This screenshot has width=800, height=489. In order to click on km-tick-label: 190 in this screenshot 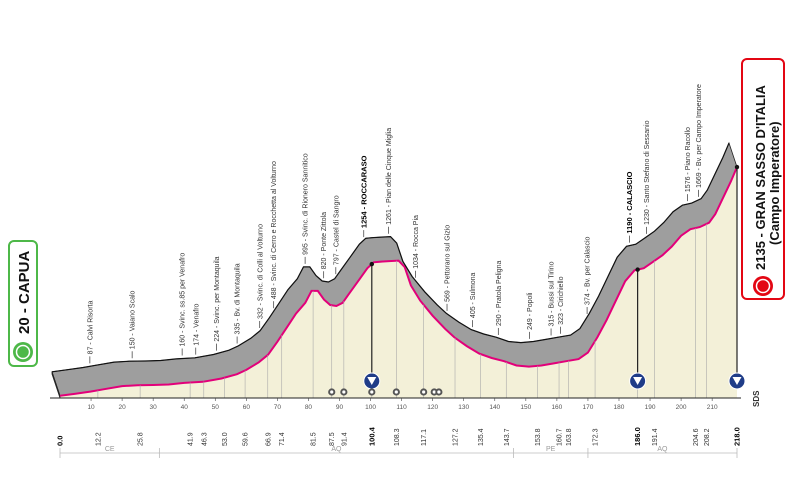, I will do `click(650, 407)`.